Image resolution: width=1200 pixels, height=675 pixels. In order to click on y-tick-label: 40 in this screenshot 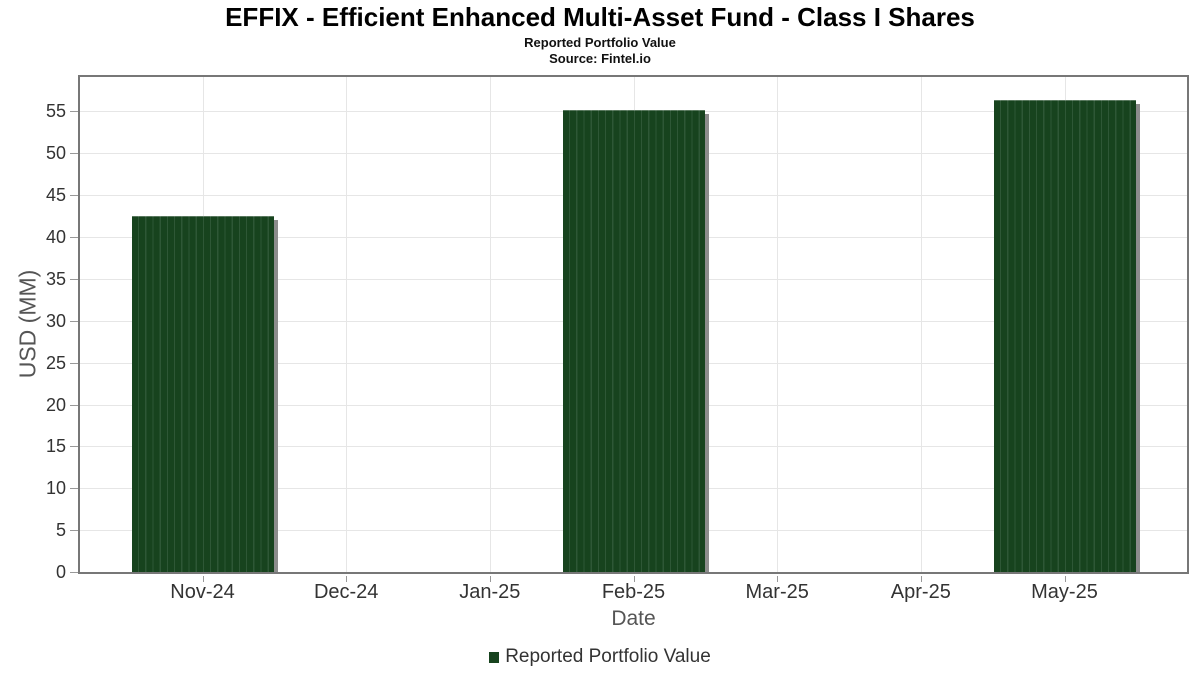, I will do `click(55, 237)`.